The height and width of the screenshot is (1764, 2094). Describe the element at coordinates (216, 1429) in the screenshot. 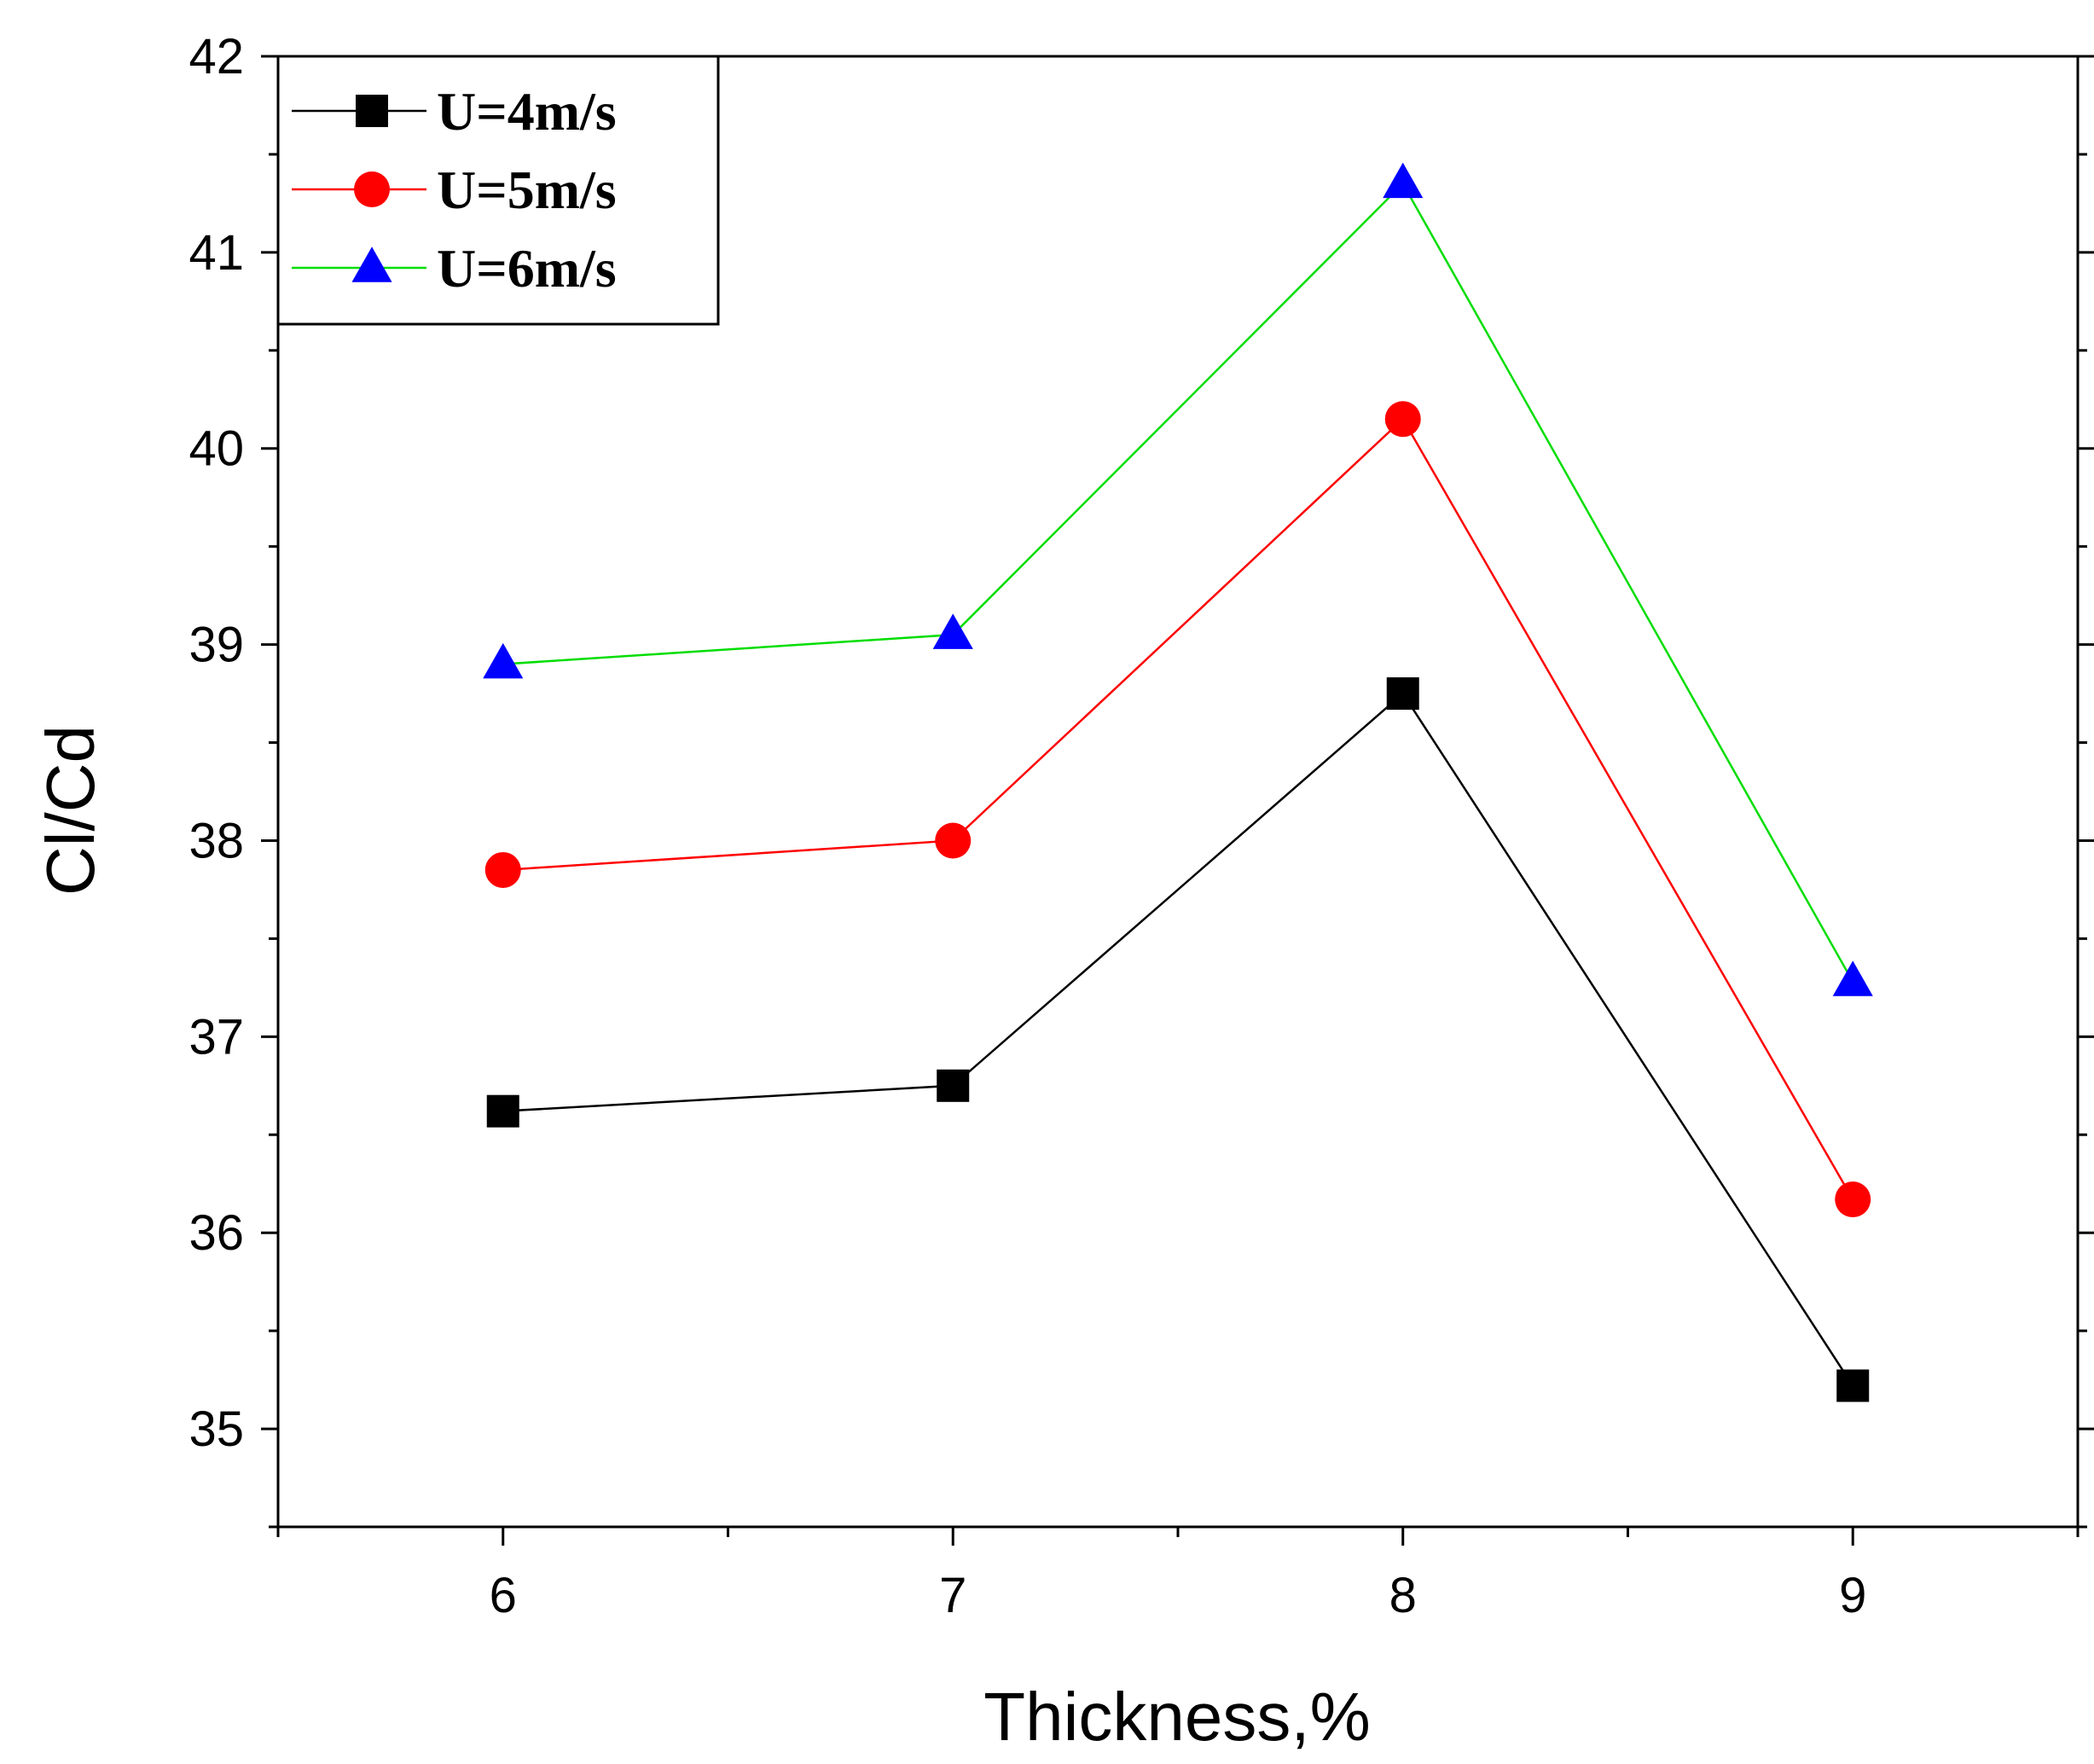

I see `y-tick-label: 35` at that location.